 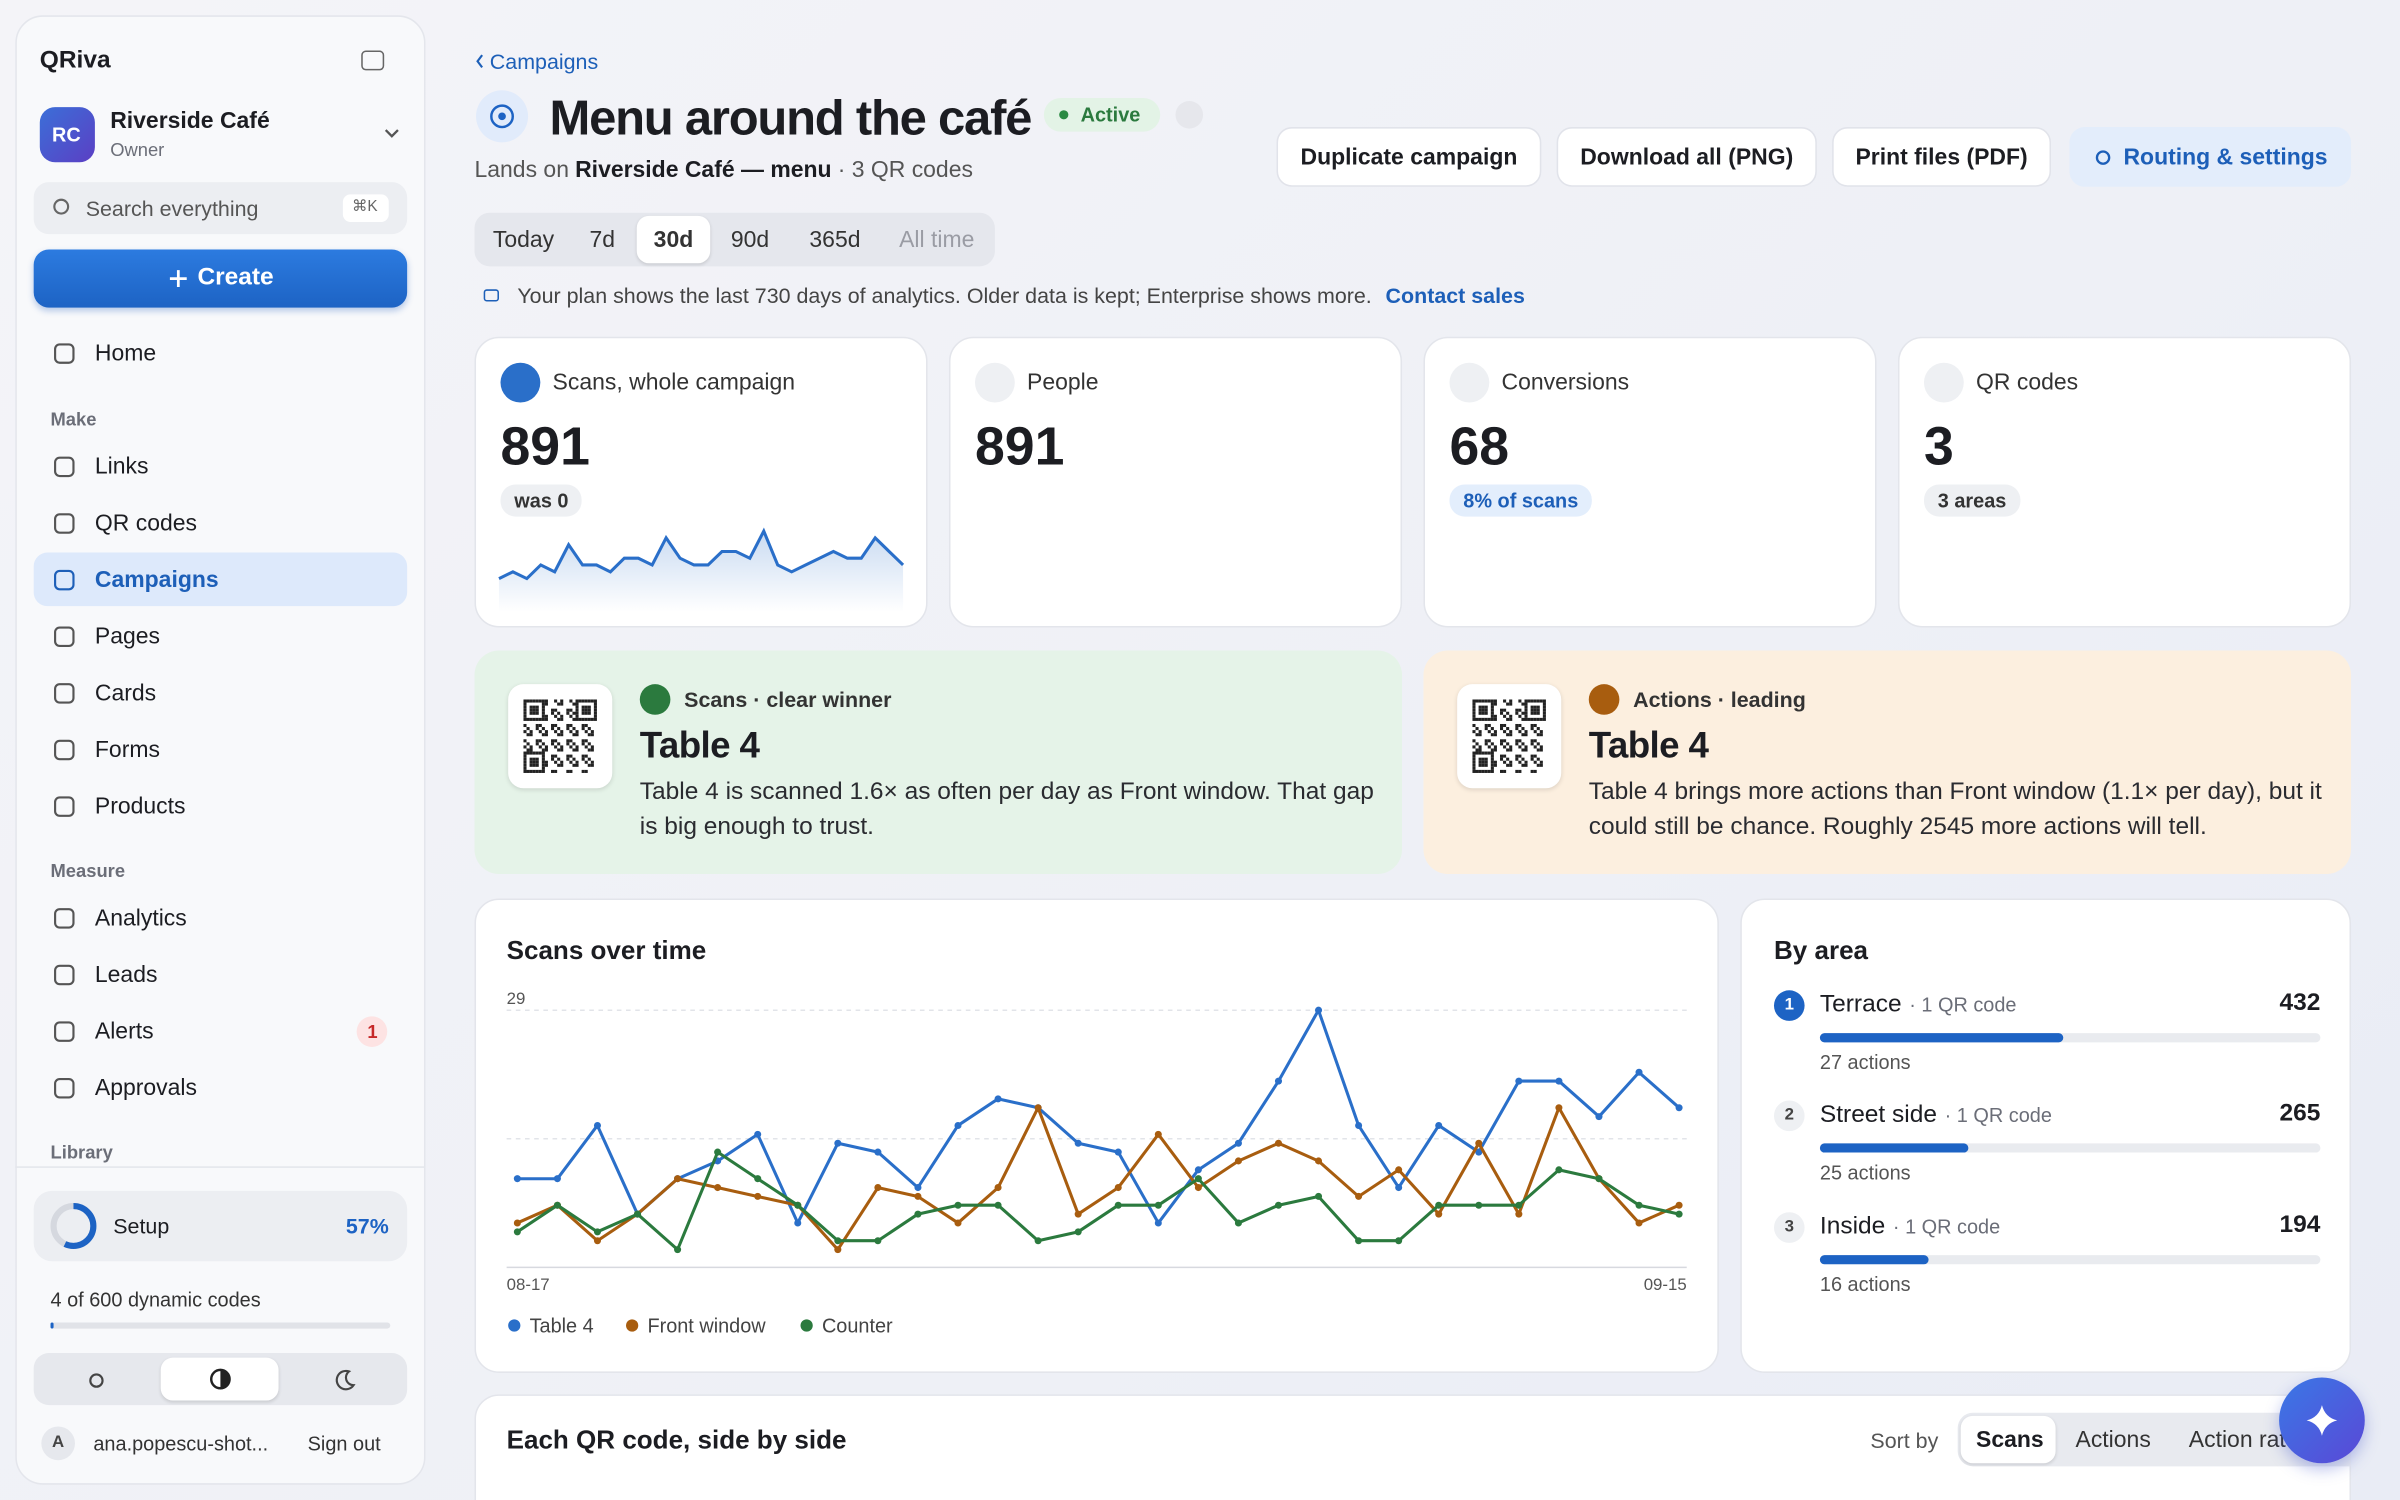 I want to click on sort-active, so click(x=2008, y=1439).